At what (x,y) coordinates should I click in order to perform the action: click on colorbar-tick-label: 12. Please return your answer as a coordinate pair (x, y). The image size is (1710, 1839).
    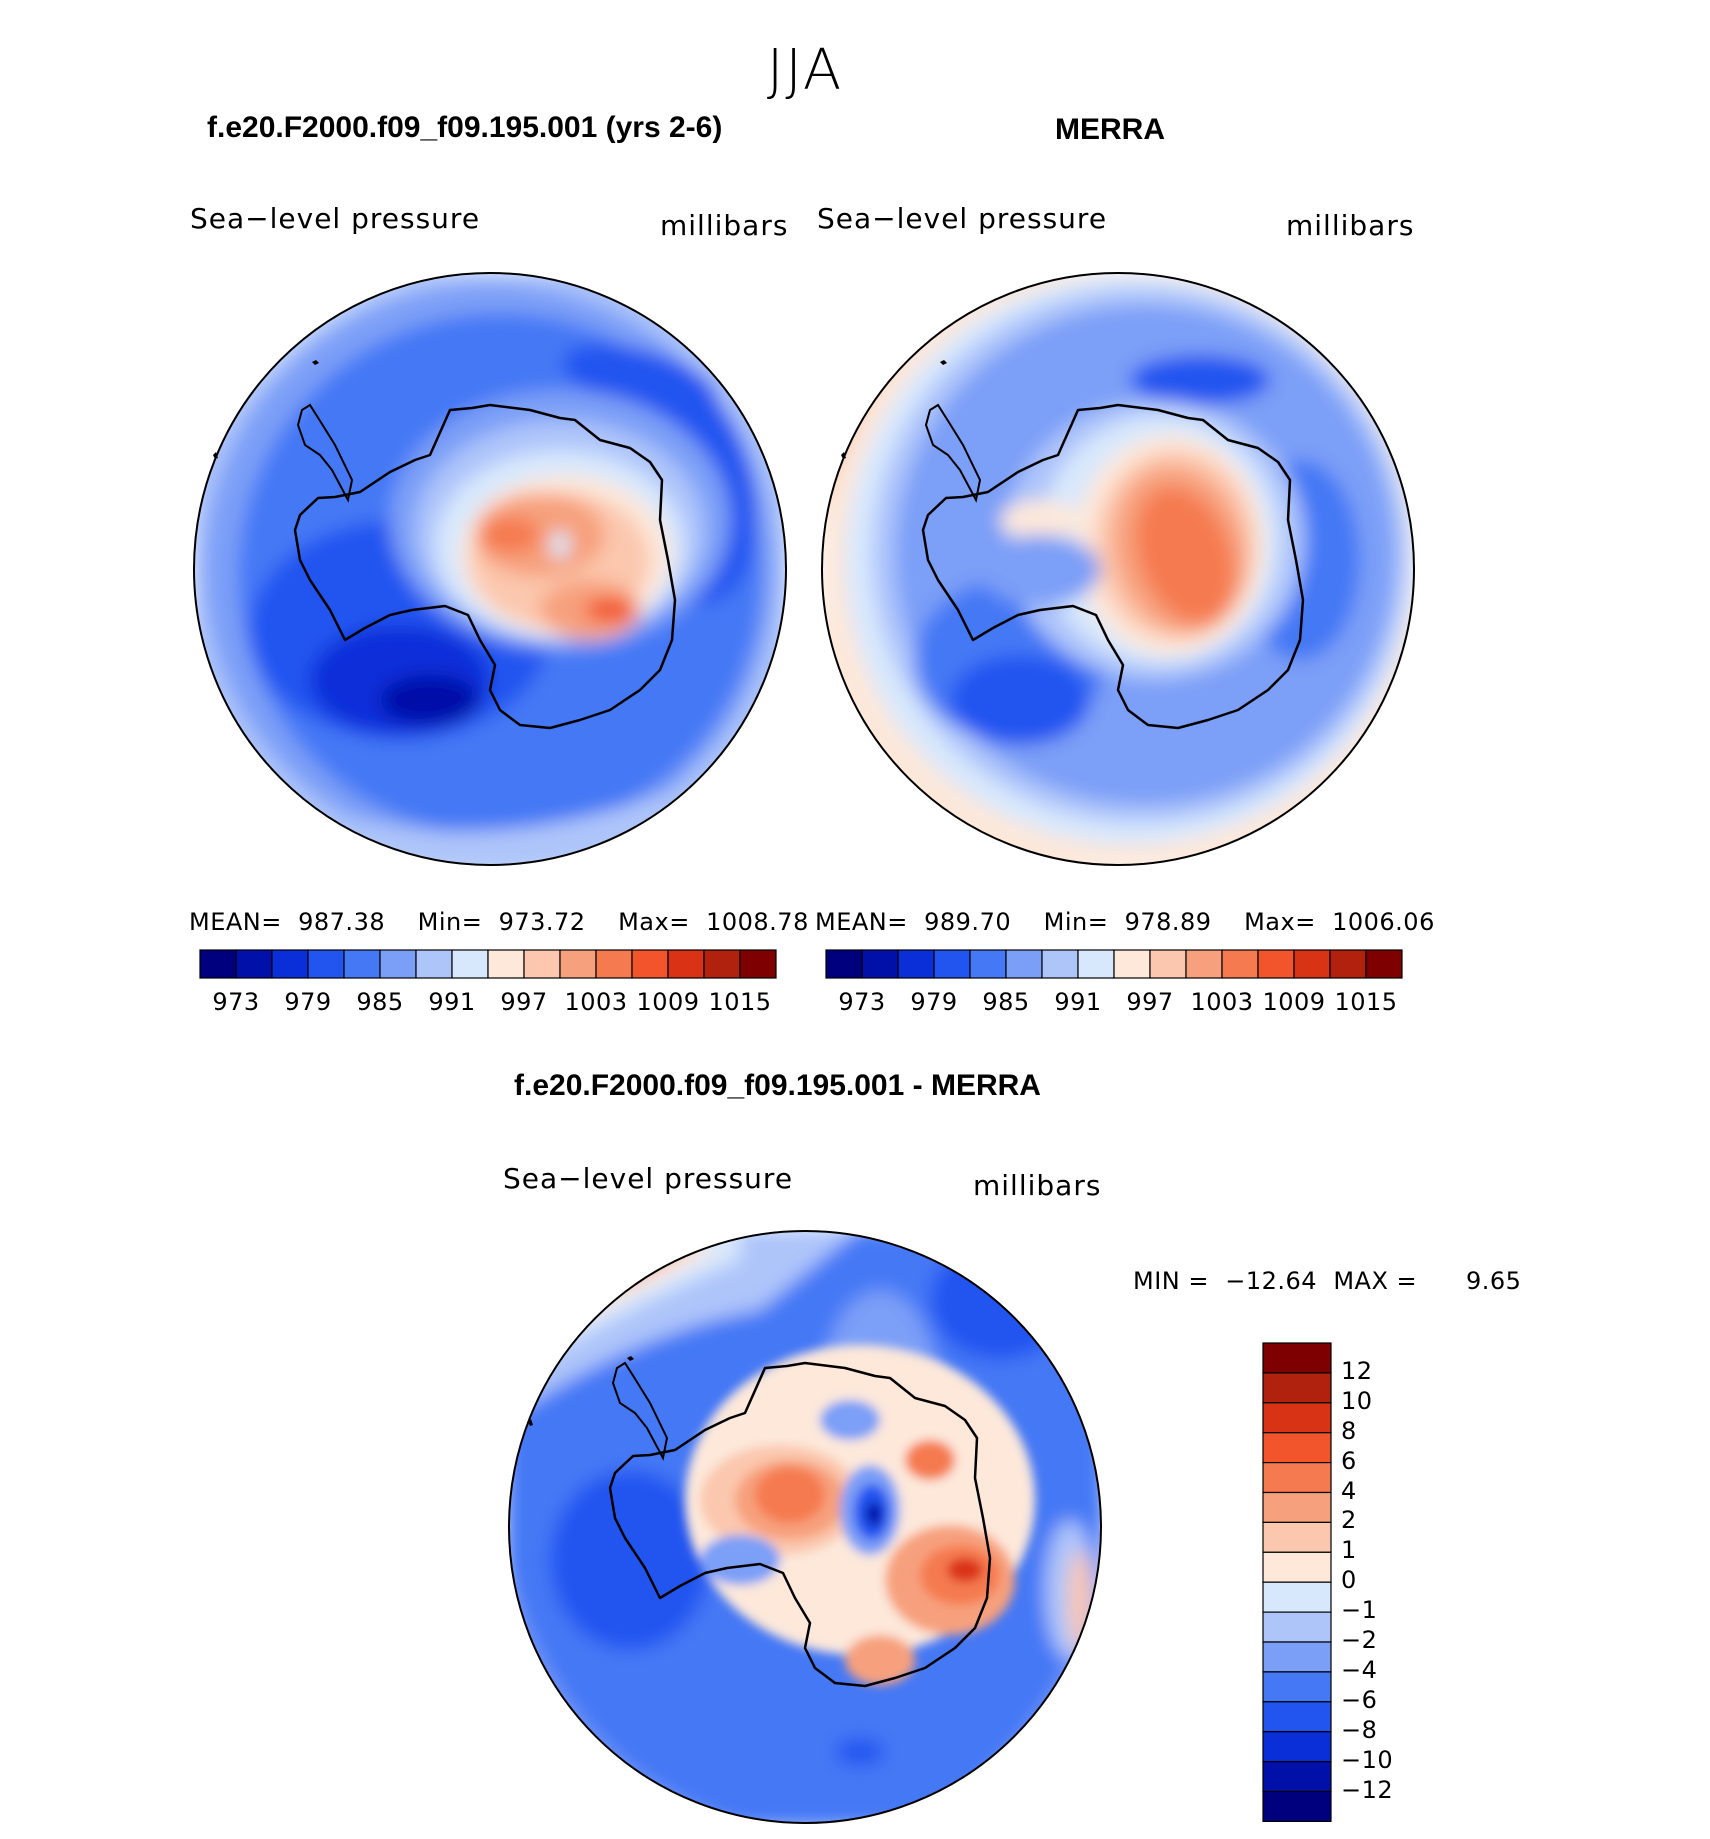
    Looking at the image, I should click on (1357, 1370).